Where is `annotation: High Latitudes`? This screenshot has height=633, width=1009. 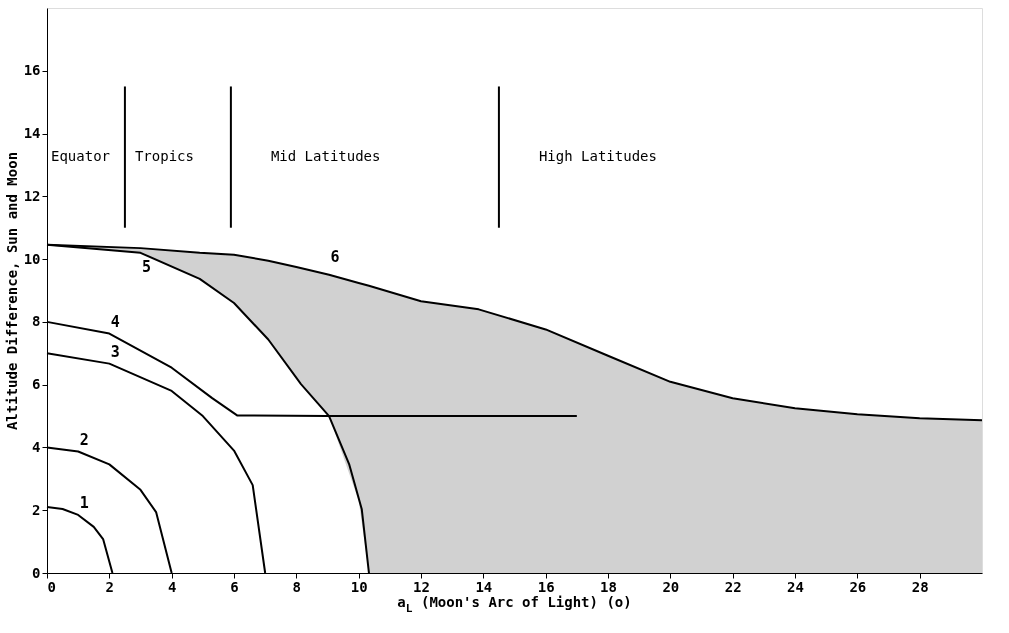 annotation: High Latitudes is located at coordinates (597, 156).